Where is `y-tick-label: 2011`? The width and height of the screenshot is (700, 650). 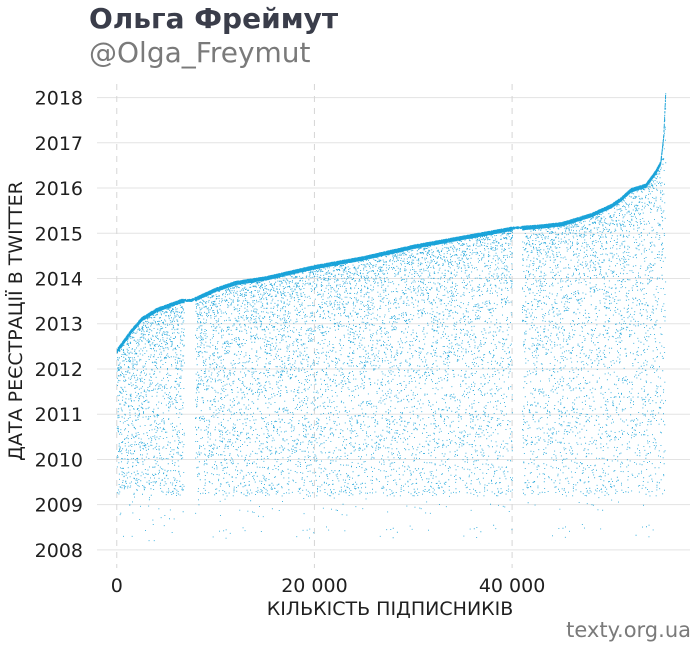
y-tick-label: 2011 is located at coordinates (59, 415).